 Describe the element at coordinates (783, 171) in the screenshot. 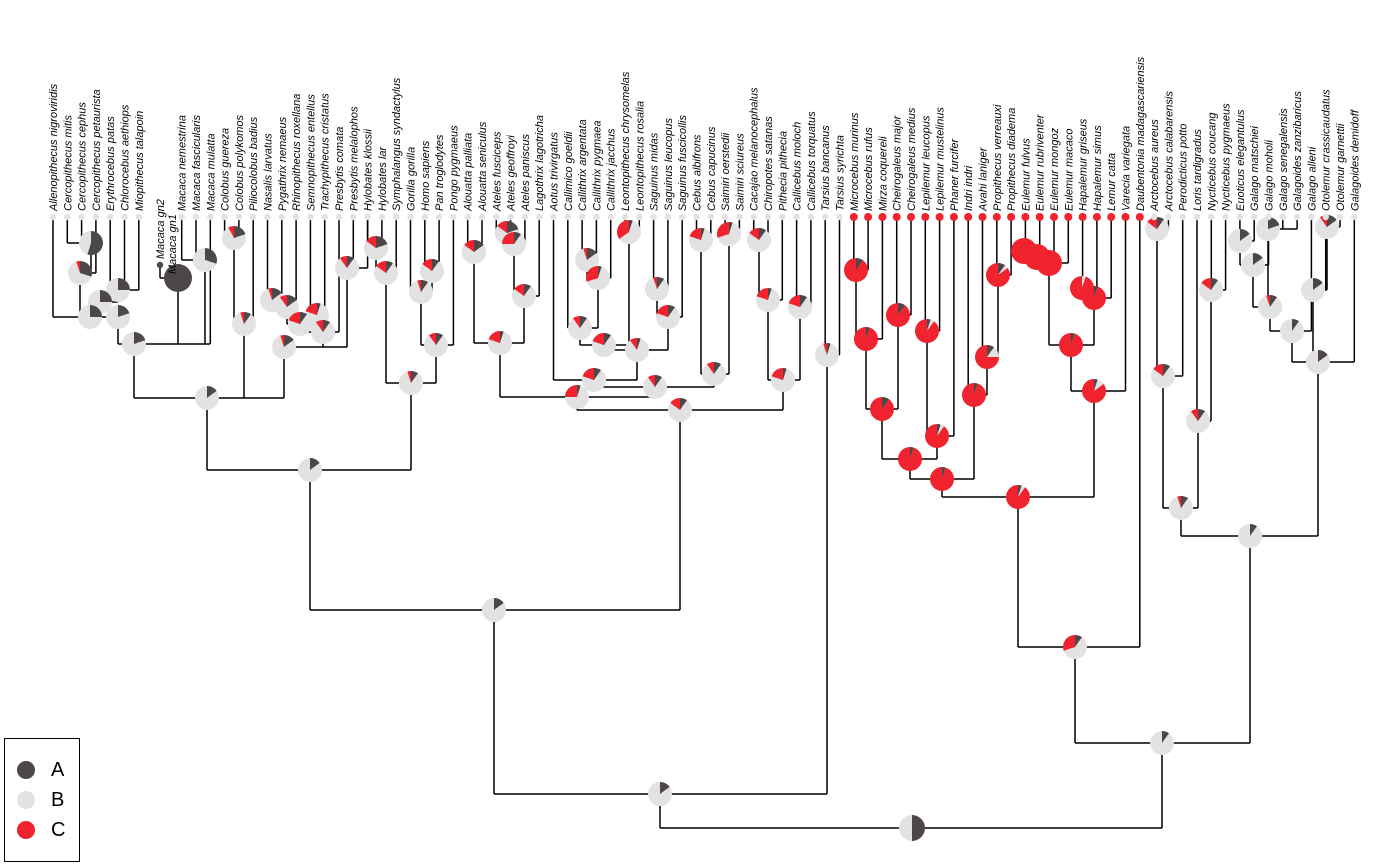

I see `tip-label: Pithecia pithecia` at that location.